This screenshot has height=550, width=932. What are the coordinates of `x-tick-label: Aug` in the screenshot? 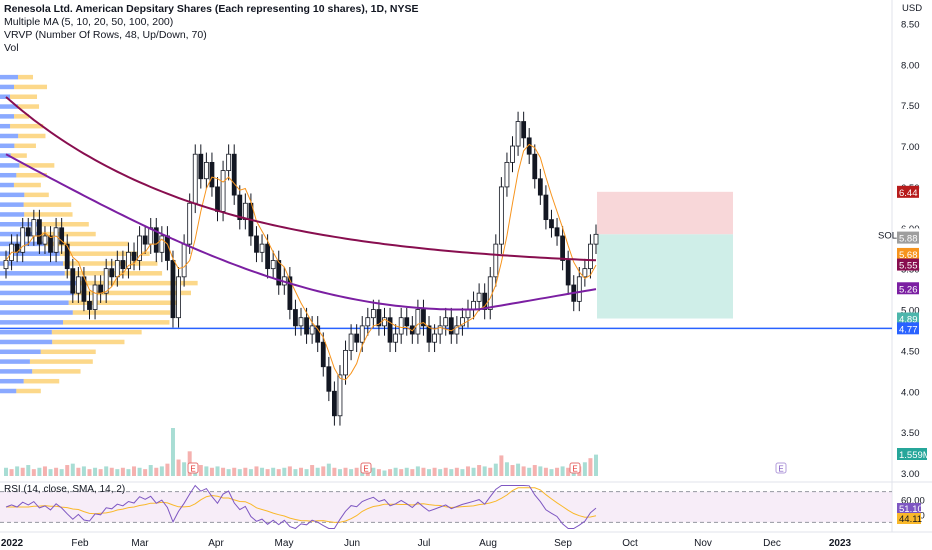 It's located at (488, 543).